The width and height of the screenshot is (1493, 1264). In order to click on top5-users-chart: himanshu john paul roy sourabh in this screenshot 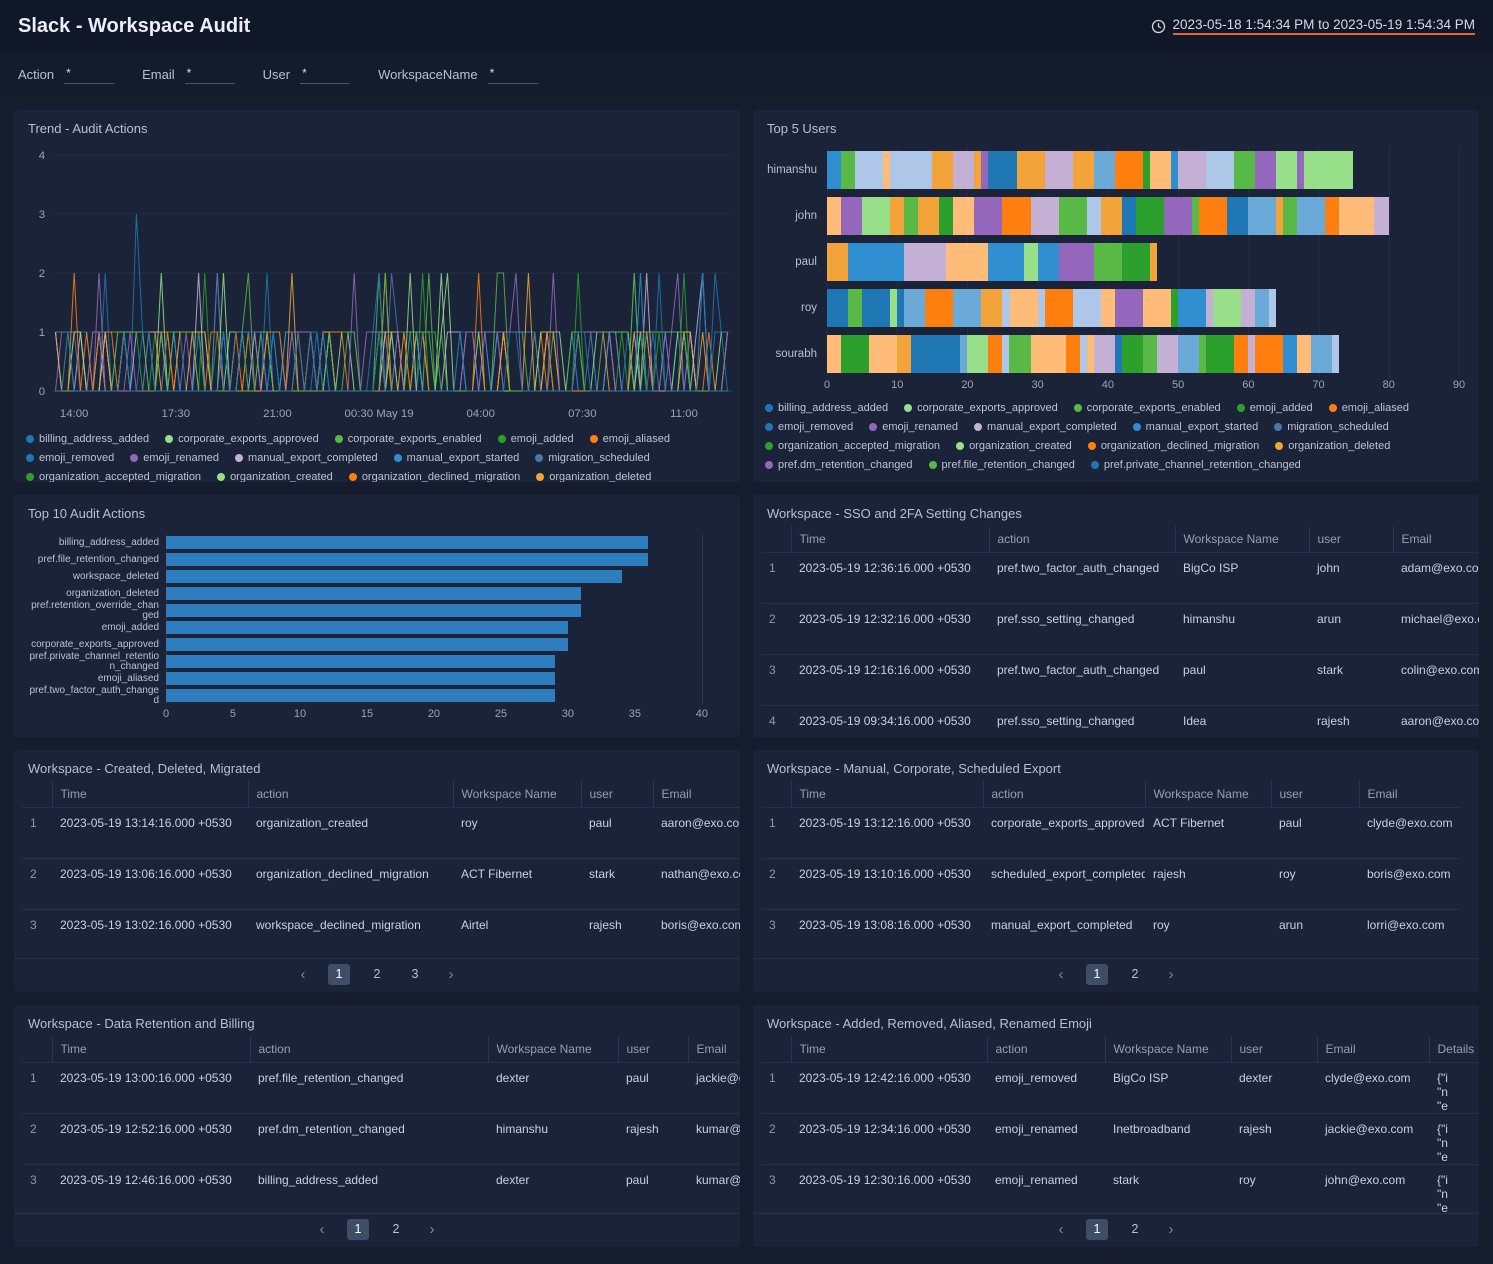, I will do `click(1112, 262)`.